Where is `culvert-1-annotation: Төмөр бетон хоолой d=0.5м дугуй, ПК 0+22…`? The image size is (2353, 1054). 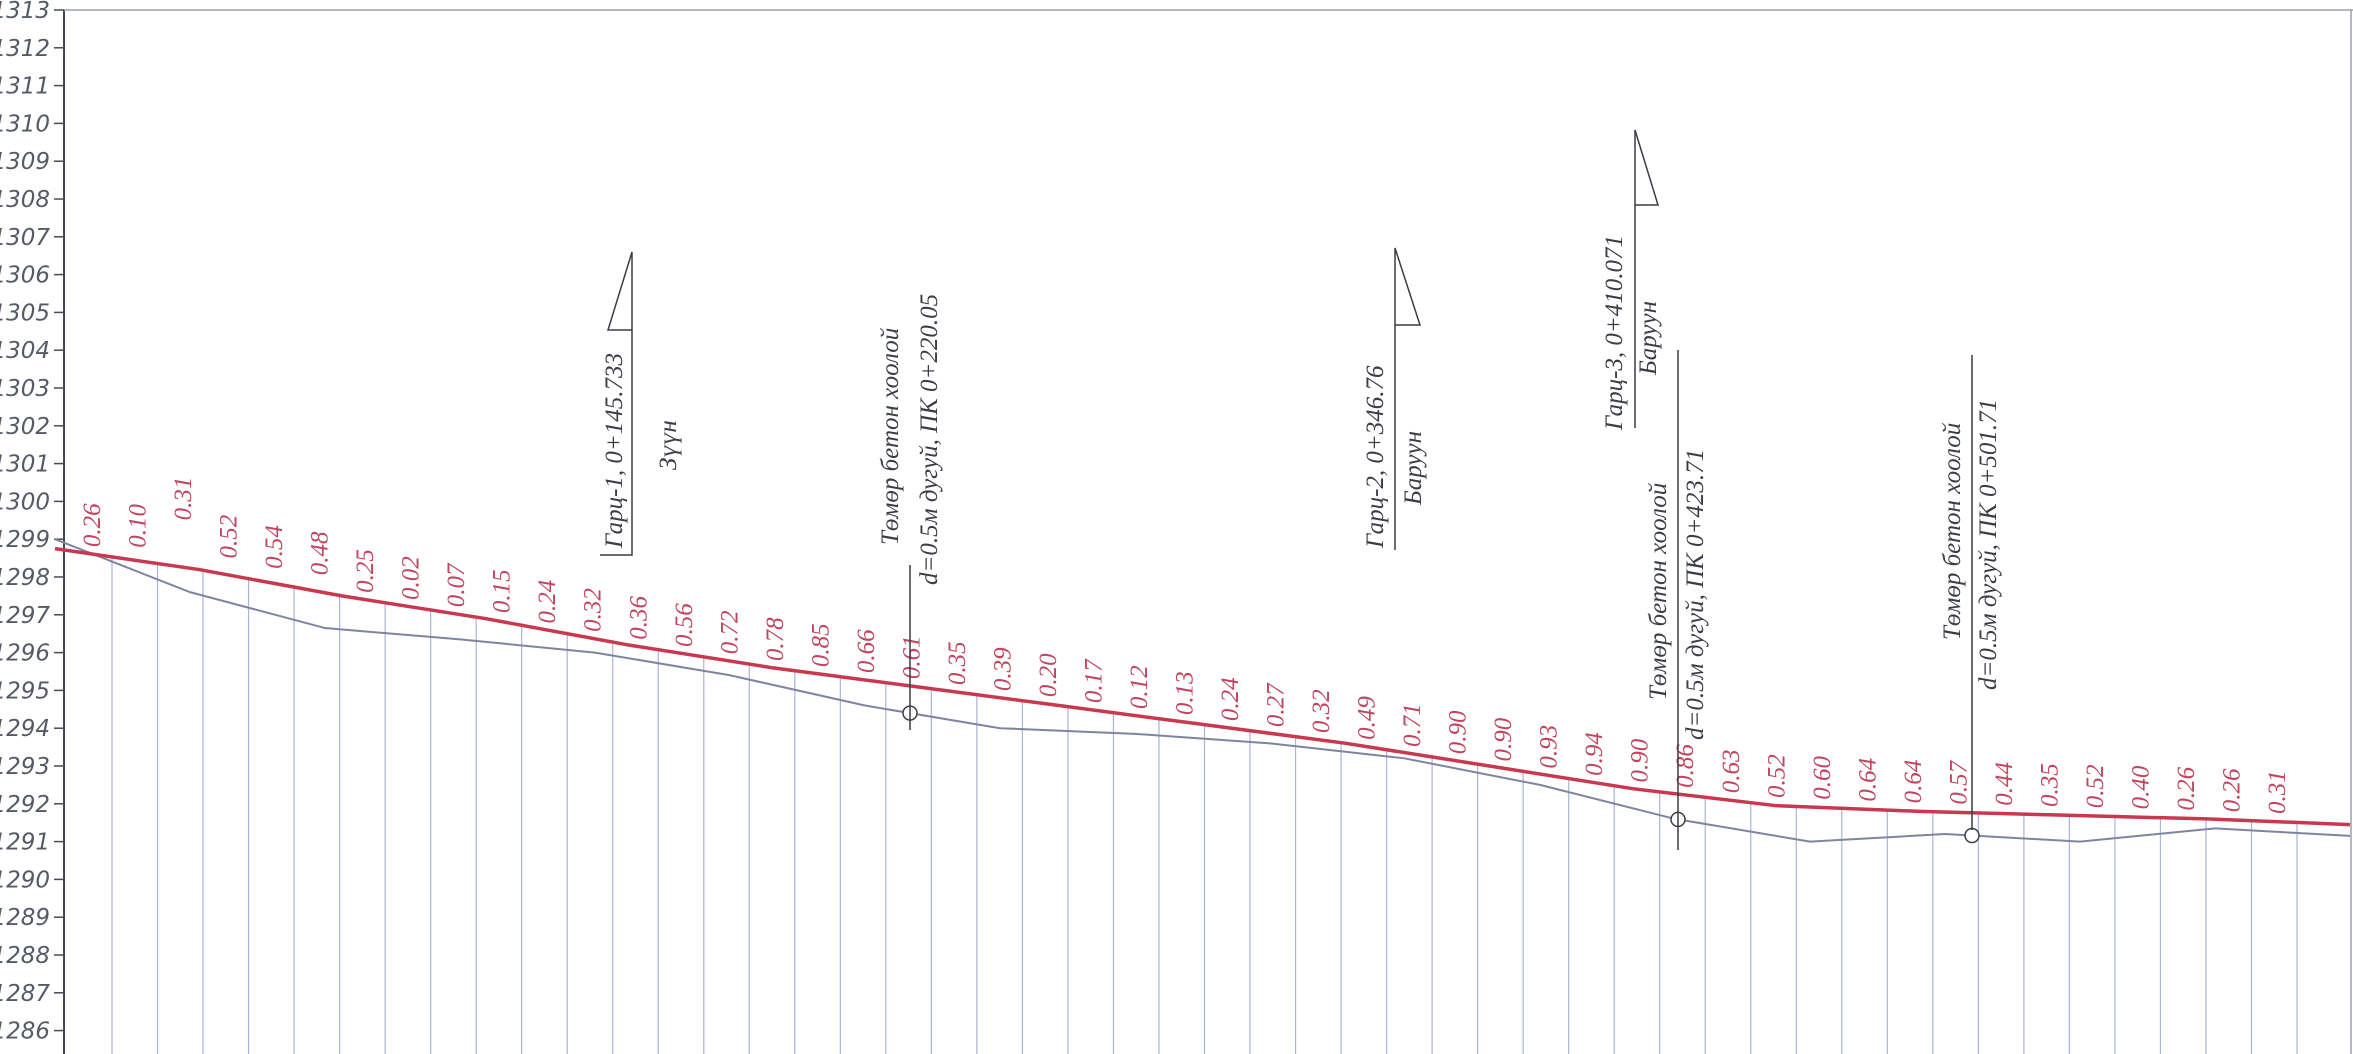
culvert-1-annotation: Төмөр бетон хоолой d=0.5м дугуй, ПК 0+22… is located at coordinates (910, 512).